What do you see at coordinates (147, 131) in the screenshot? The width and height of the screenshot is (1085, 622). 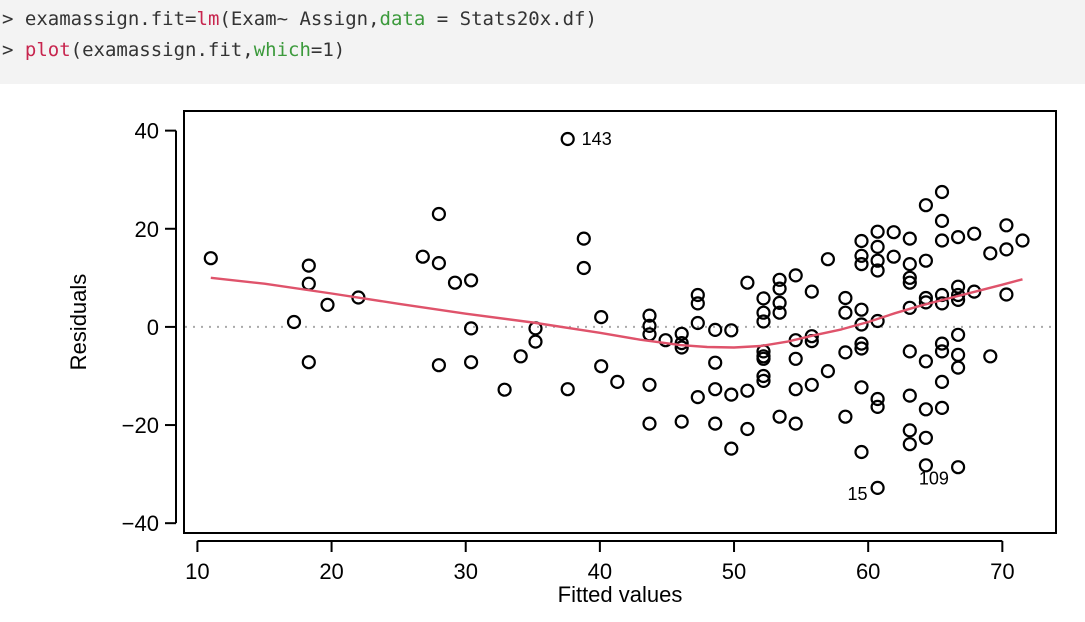 I see `y-tick-label: 40` at bounding box center [147, 131].